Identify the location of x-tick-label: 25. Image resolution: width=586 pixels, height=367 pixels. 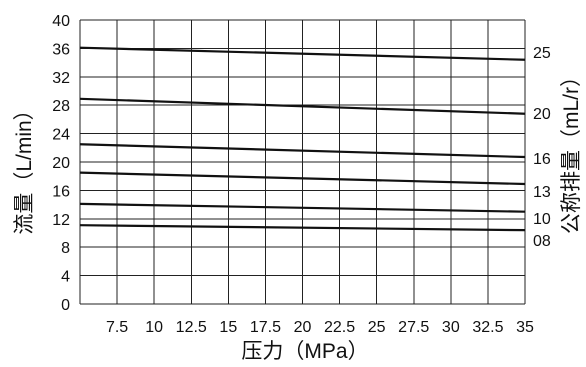
(377, 327).